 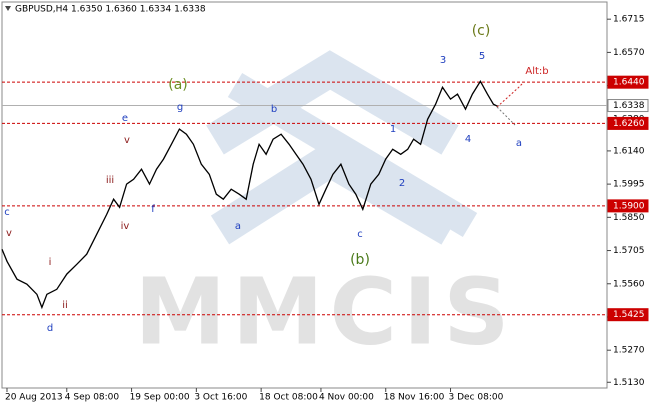 I want to click on wave-label: 5, so click(x=482, y=56).